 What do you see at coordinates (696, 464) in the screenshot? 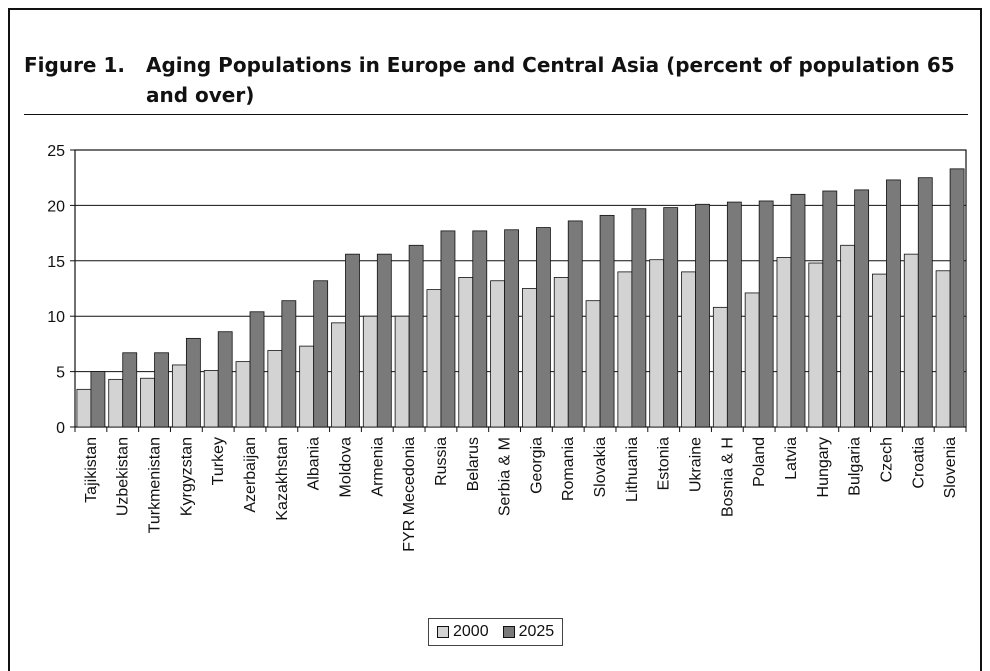
I see `x-category-label: Ukraine` at bounding box center [696, 464].